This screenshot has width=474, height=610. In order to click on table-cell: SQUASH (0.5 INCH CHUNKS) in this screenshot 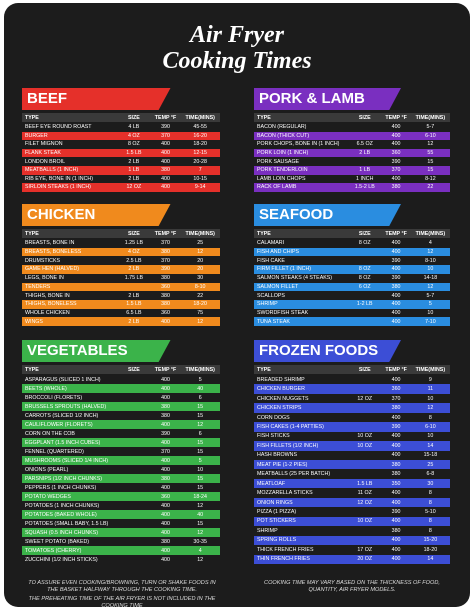, I will do `click(61, 532)`.